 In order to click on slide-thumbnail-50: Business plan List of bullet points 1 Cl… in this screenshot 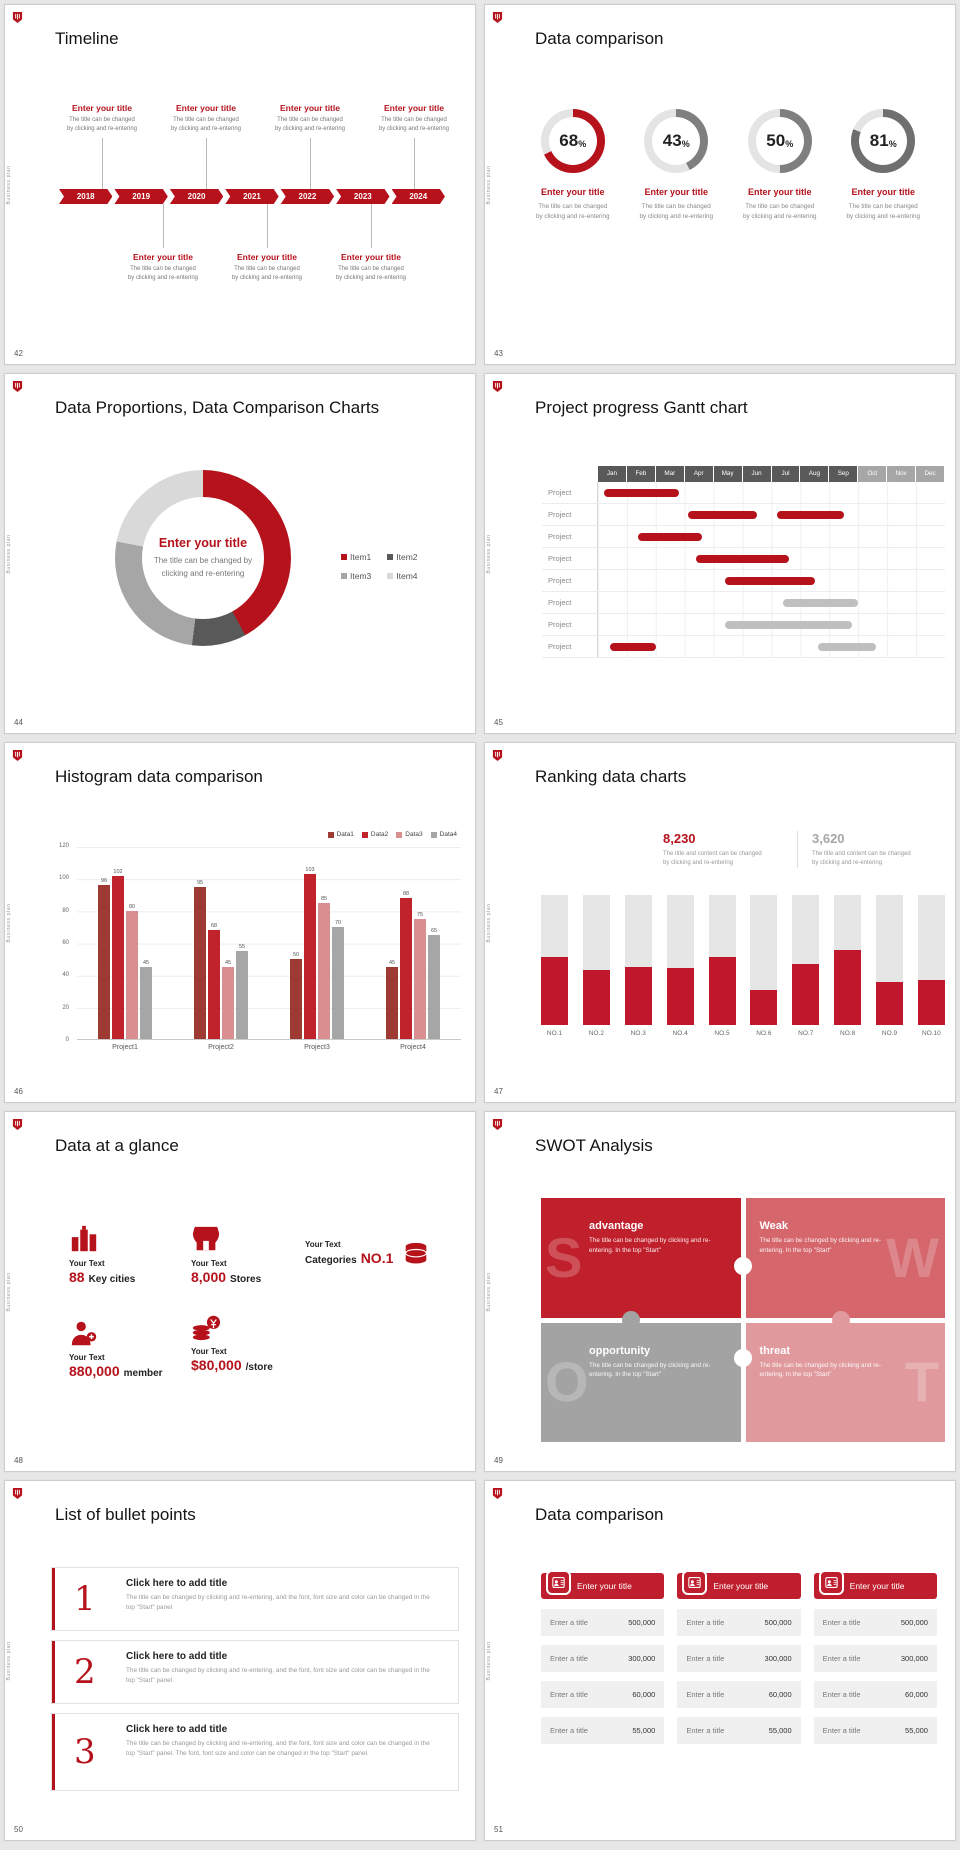, I will do `click(240, 1660)`.